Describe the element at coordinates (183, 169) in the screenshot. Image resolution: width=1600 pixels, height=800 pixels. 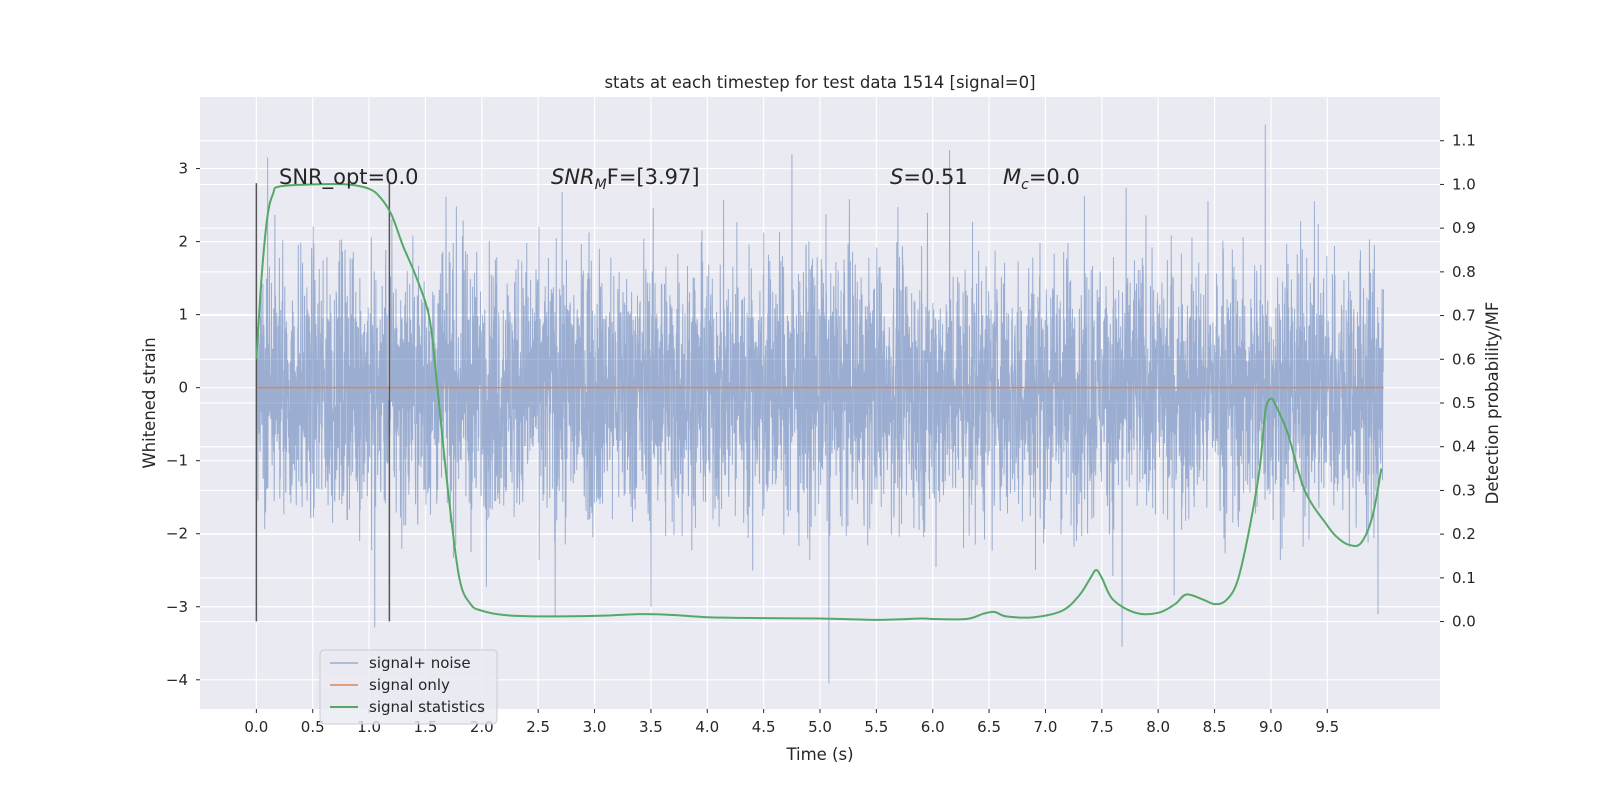
I see `y-left-tick-label: 3` at that location.